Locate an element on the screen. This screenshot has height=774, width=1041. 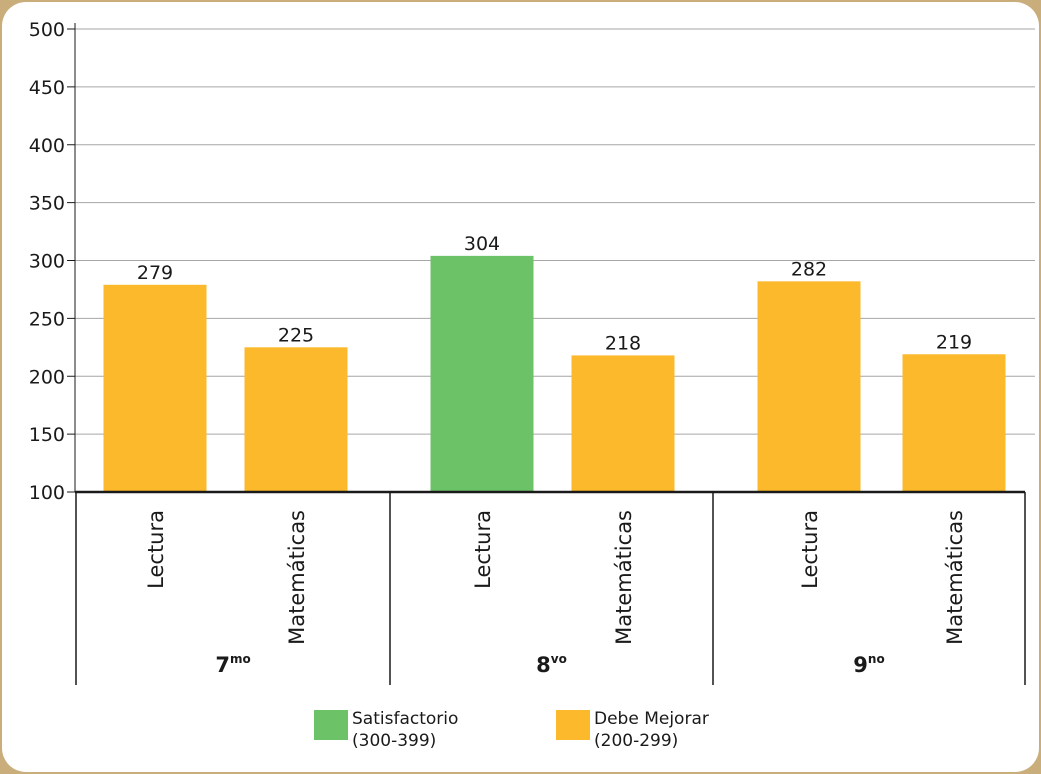
bar-value-label: 282 is located at coordinates (809, 269).